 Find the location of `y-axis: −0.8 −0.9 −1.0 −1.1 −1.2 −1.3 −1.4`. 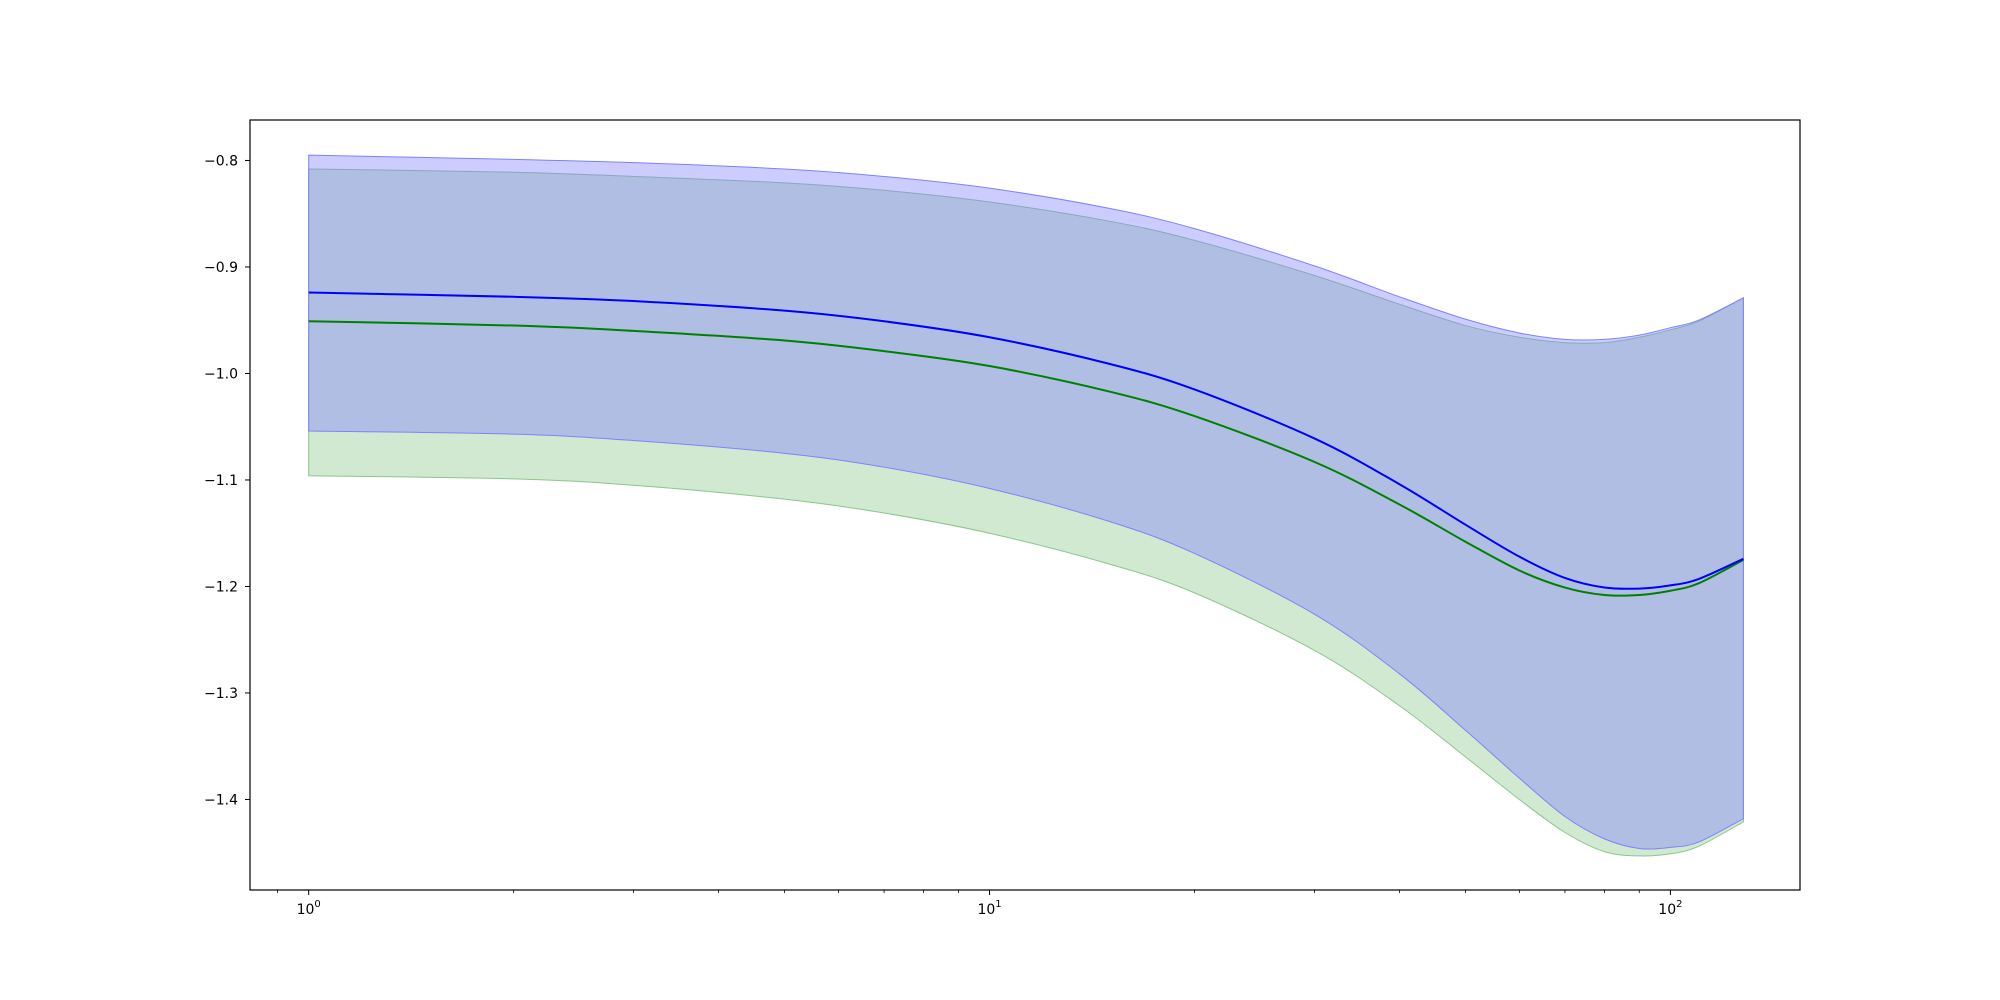

y-axis: −0.8 −0.9 −1.0 −1.1 −1.2 −1.3 −1.4 is located at coordinates (227, 480).